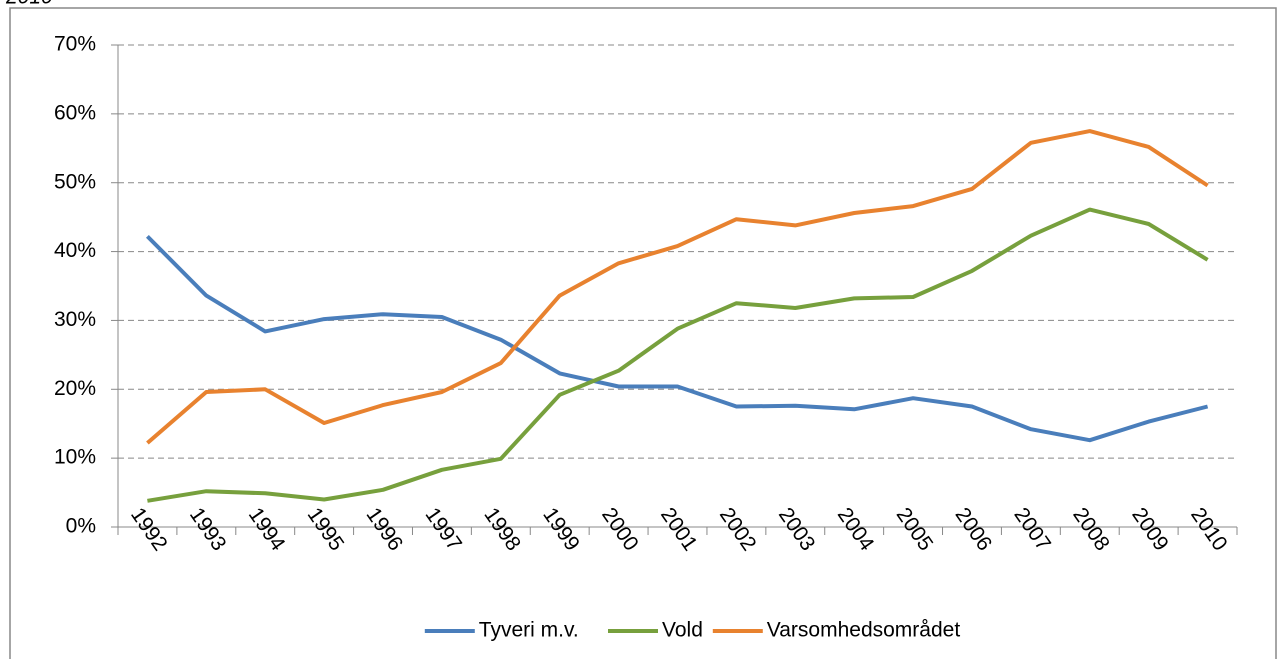  What do you see at coordinates (75, 250) in the screenshot?
I see `y-tick-label: 40%` at bounding box center [75, 250].